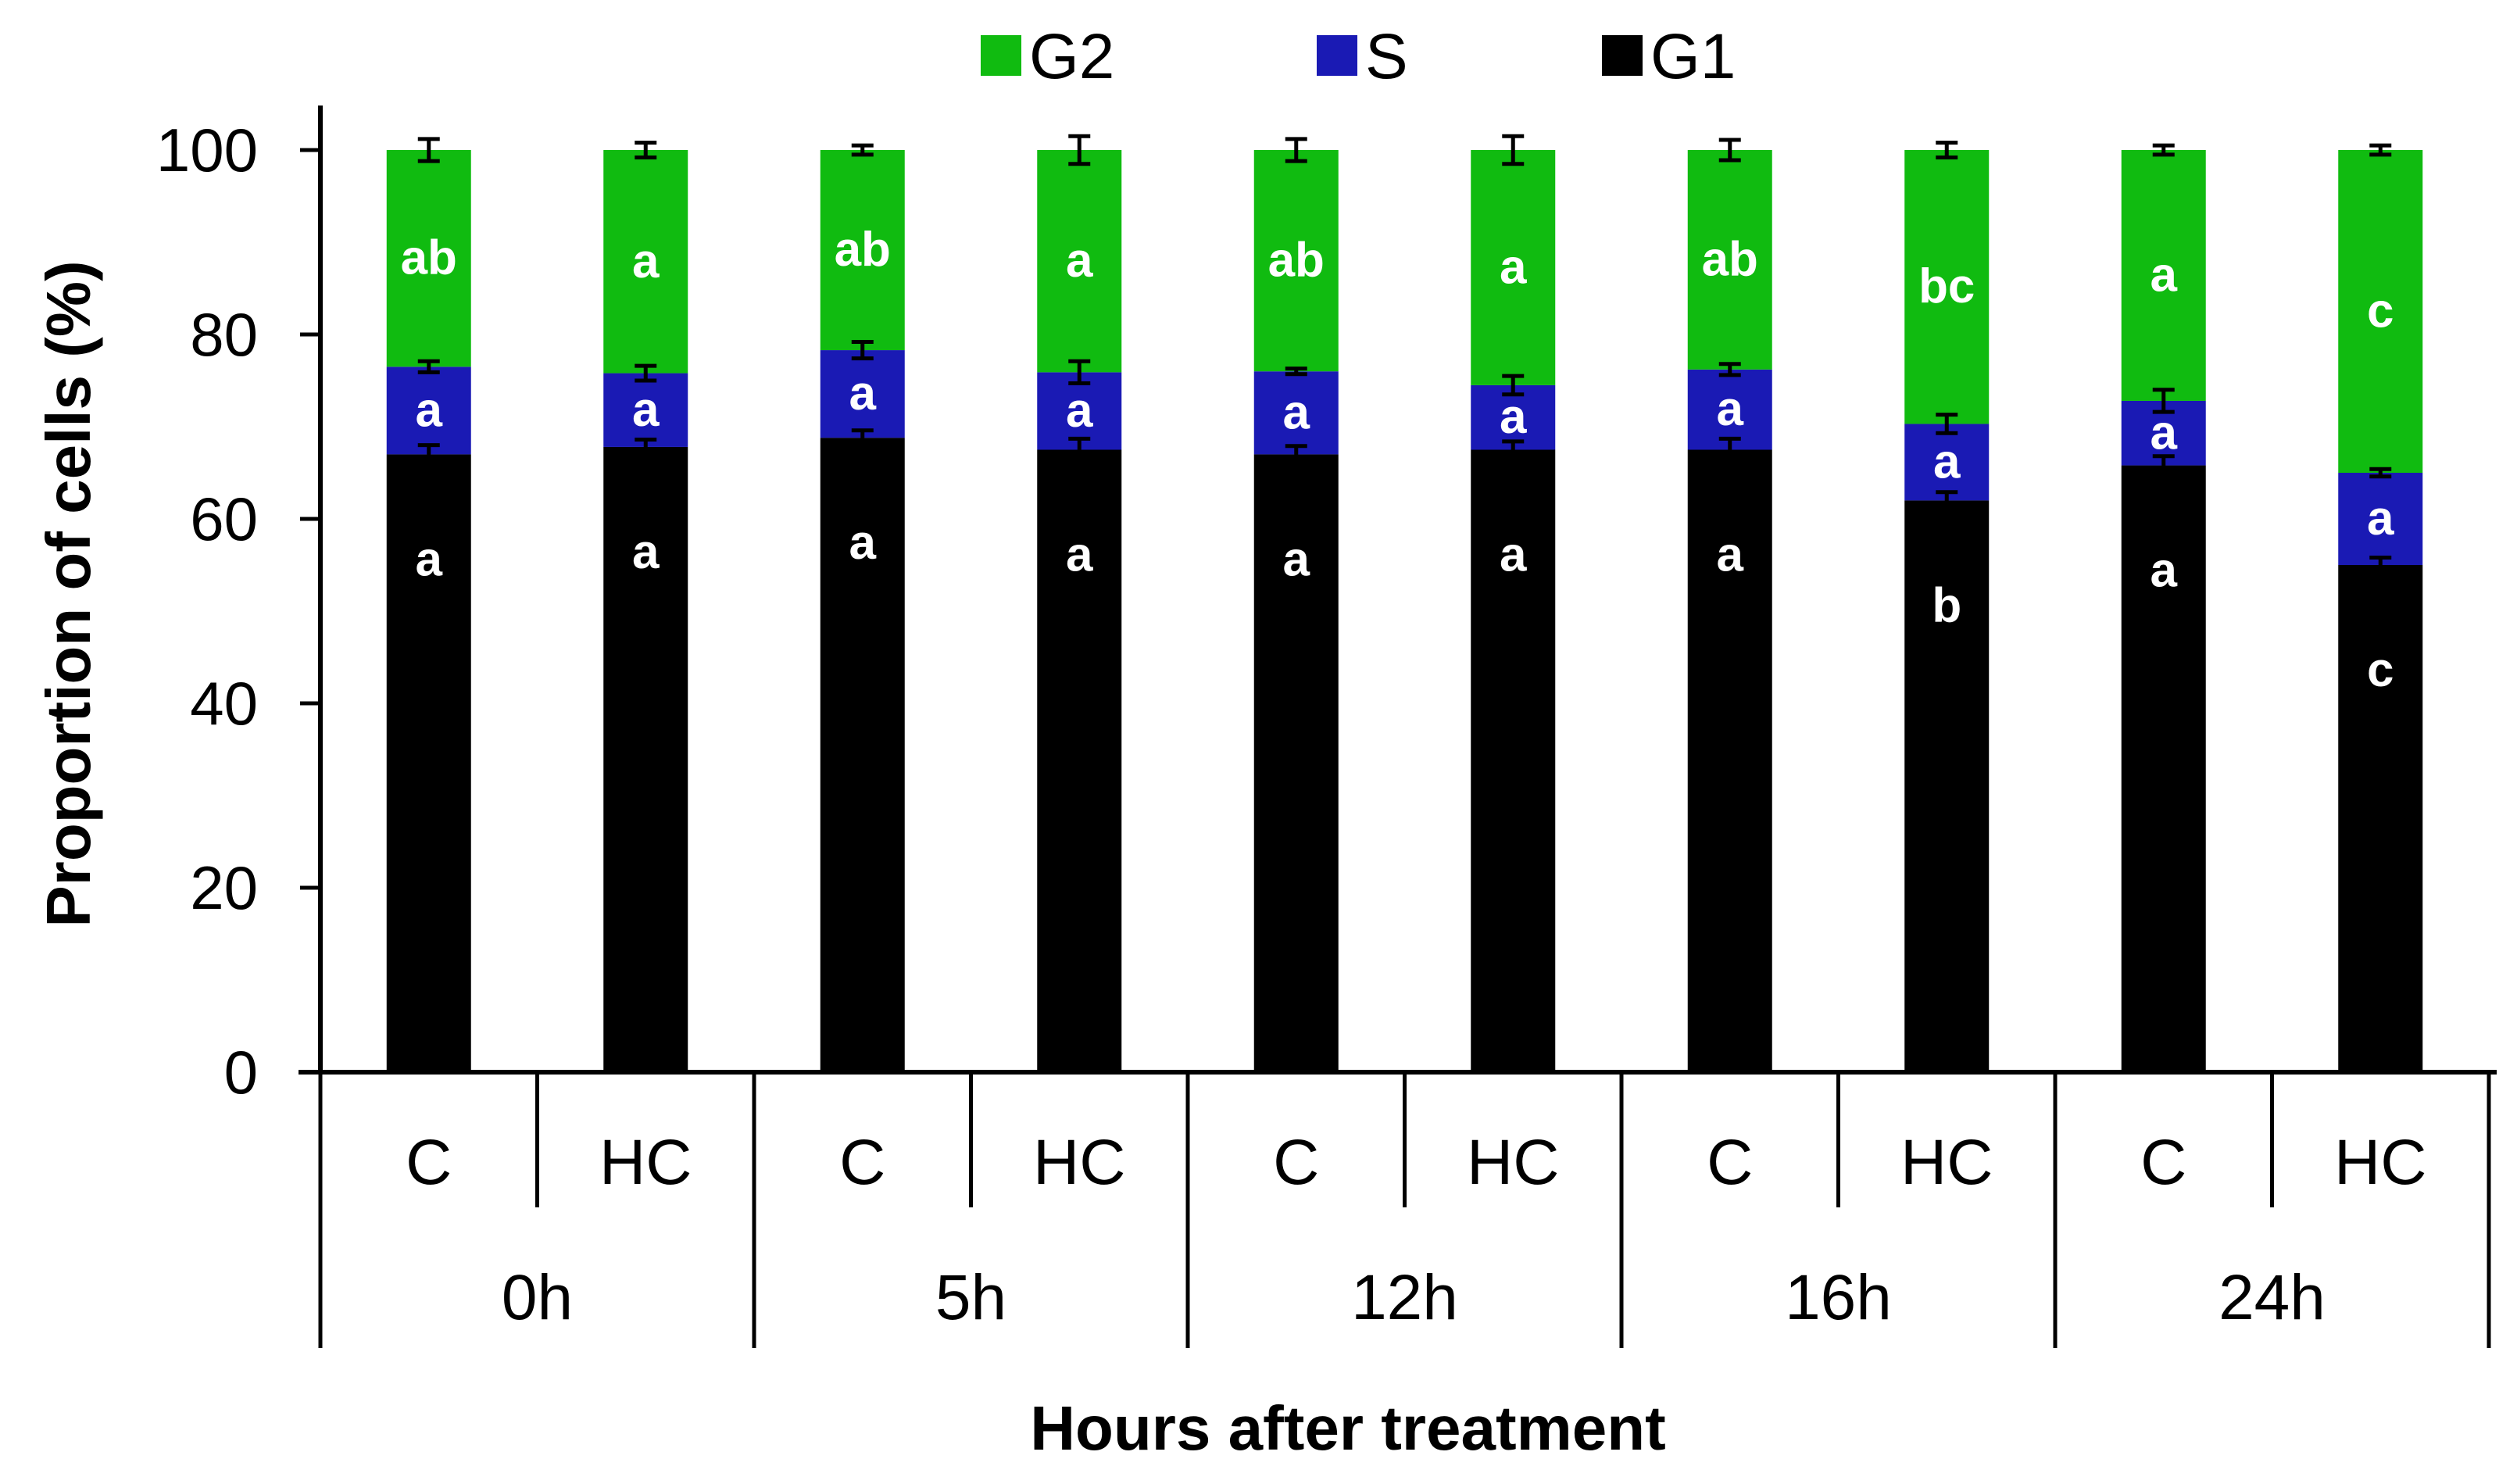  What do you see at coordinates (224, 334) in the screenshot?
I see `y-tick-label: 80` at bounding box center [224, 334].